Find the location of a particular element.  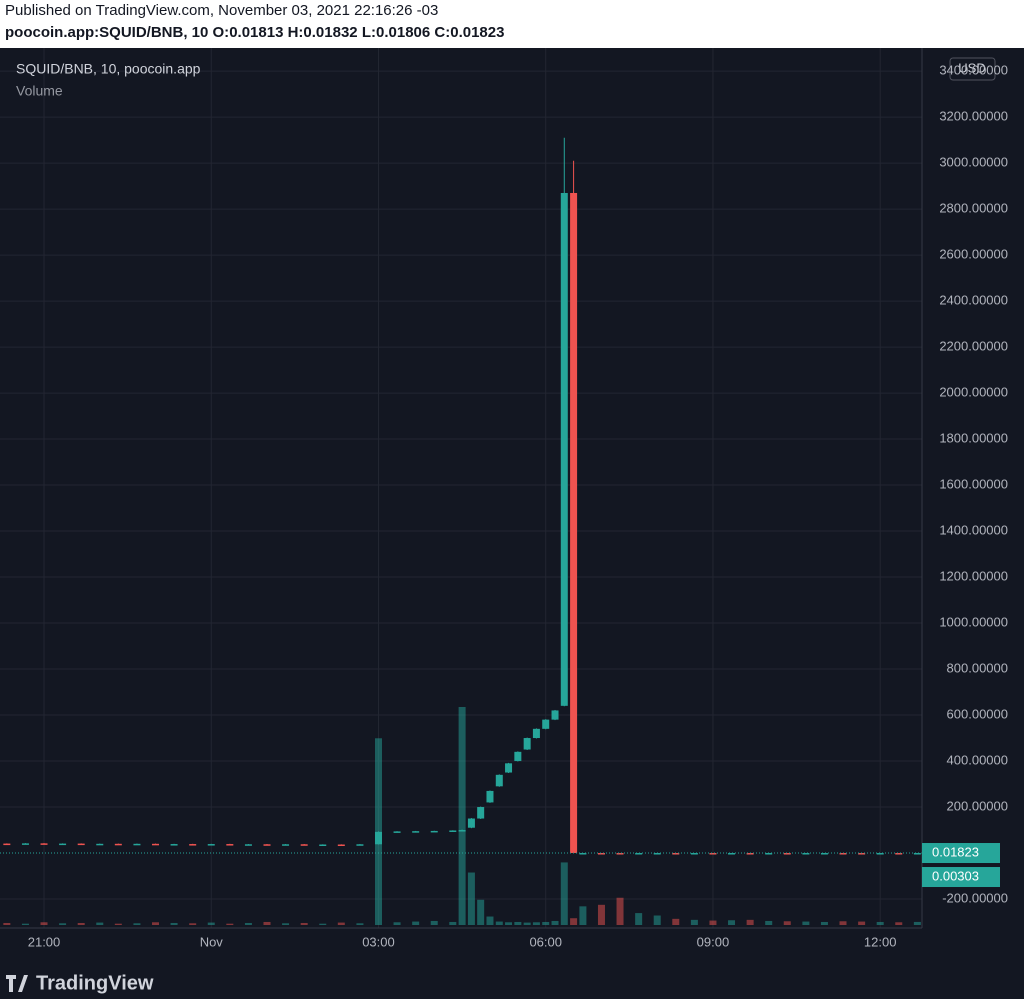

y-tick-label: 2400.00000 is located at coordinates (973, 300).